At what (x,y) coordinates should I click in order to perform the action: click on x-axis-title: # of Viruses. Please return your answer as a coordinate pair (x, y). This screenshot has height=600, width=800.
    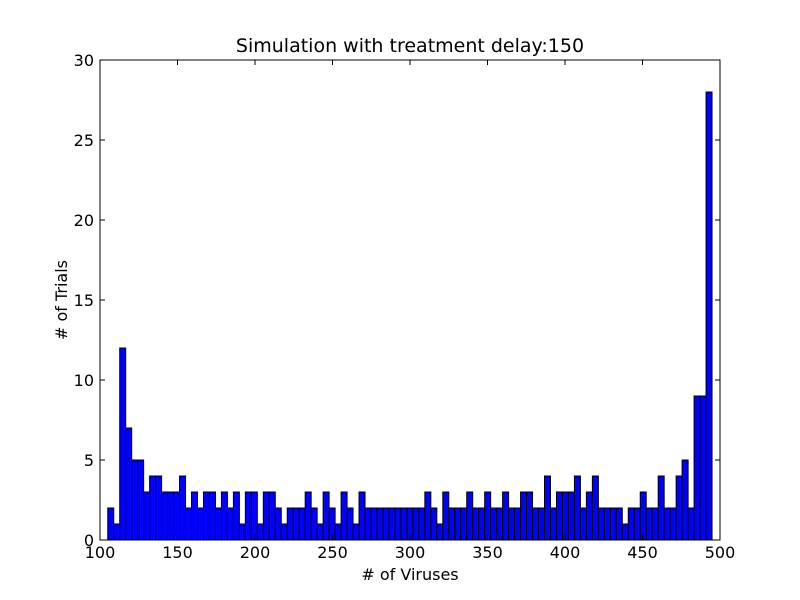
    Looking at the image, I should click on (409, 574).